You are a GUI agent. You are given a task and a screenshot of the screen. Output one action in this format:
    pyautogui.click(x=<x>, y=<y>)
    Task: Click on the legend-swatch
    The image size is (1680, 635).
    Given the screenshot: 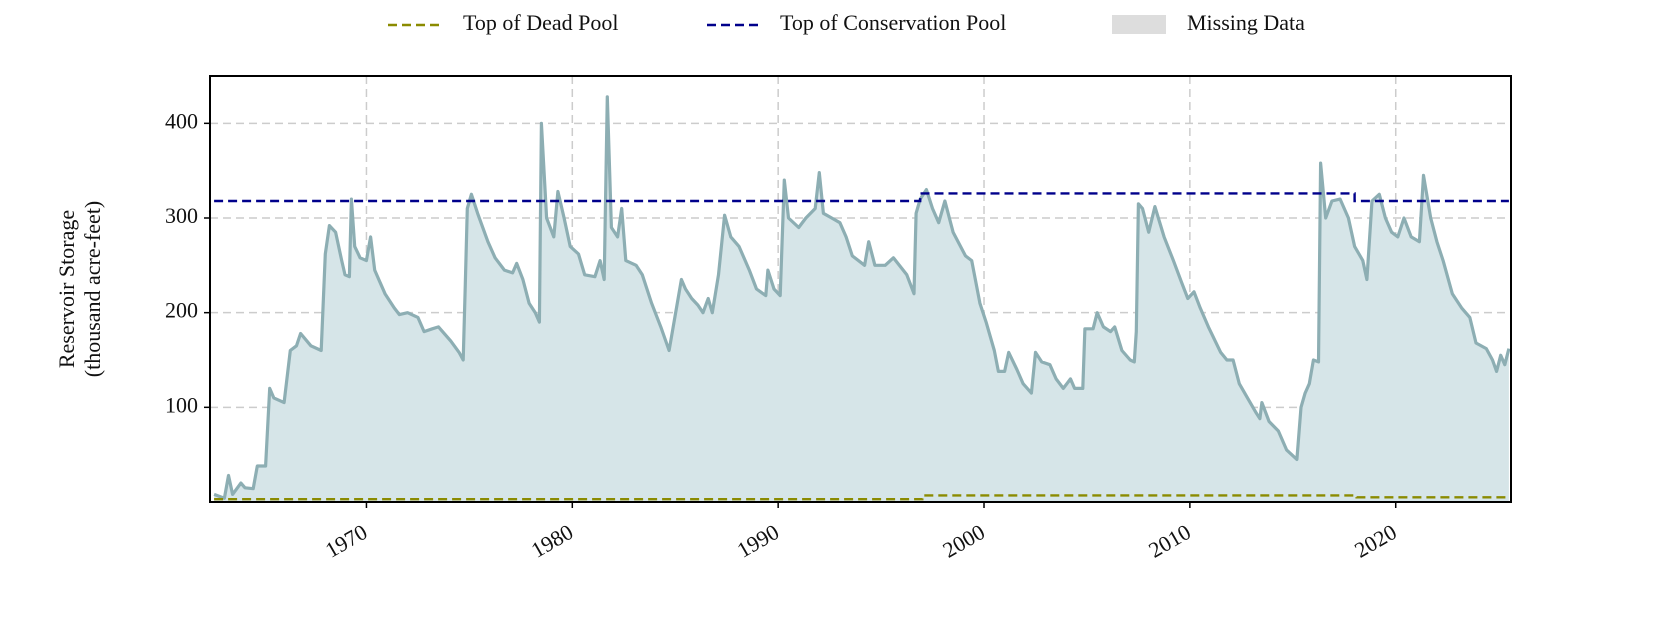 What is the action you would take?
    pyautogui.click(x=1139, y=24)
    